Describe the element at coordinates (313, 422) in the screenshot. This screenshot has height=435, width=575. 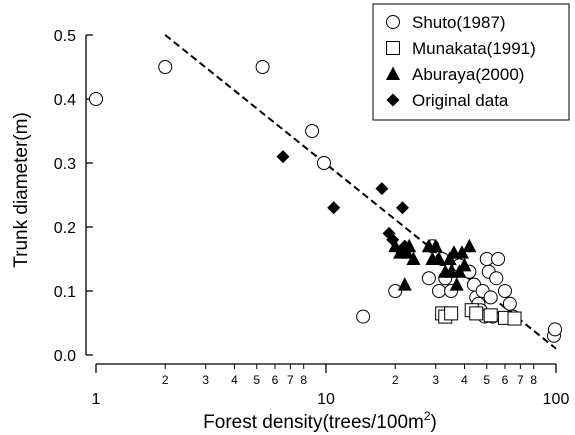
I see `x-axis-title-main: Forest density(trees/100m` at that location.